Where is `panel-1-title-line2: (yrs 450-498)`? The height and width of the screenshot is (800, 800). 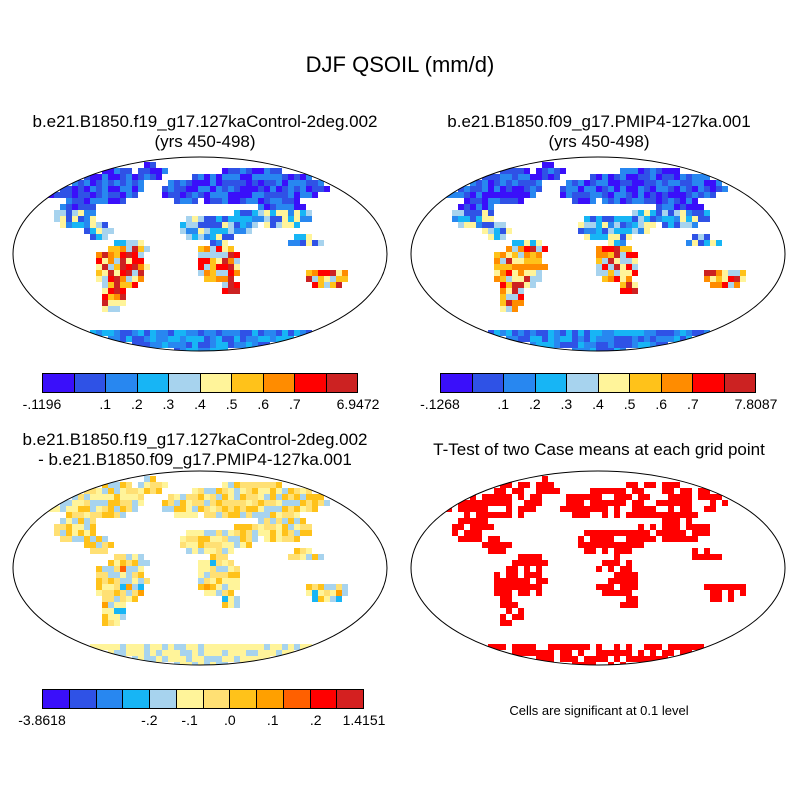
panel-1-title-line2: (yrs 450-498) is located at coordinates (205, 141).